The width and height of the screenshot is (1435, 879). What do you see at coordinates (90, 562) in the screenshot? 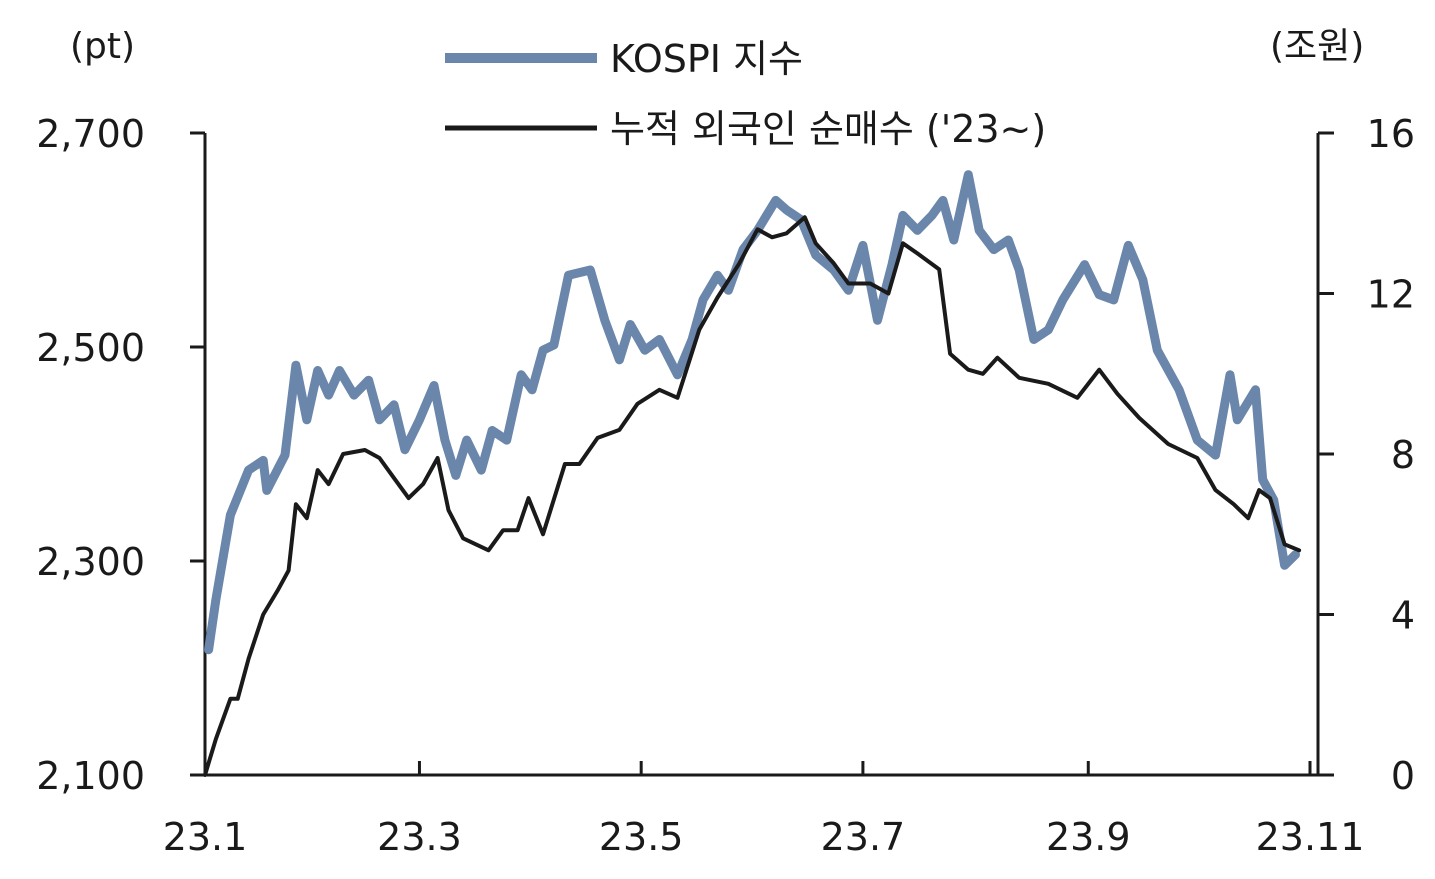
I see `left-tick-label: 2,300` at bounding box center [90, 562].